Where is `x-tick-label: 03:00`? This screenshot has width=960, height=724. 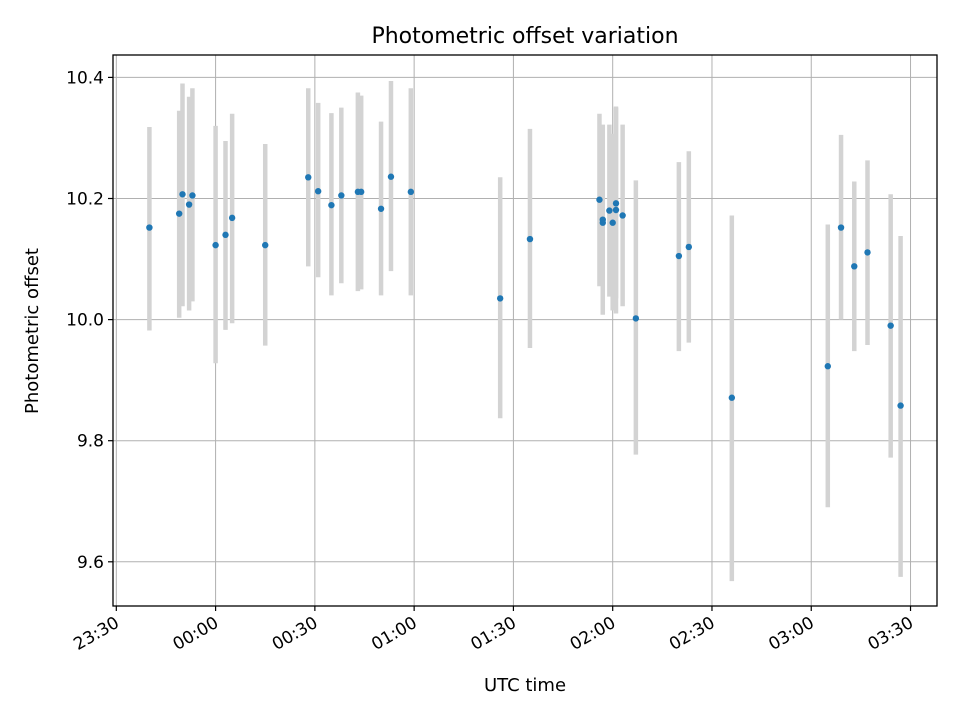
x-tick-label: 03:00 is located at coordinates (791, 634).